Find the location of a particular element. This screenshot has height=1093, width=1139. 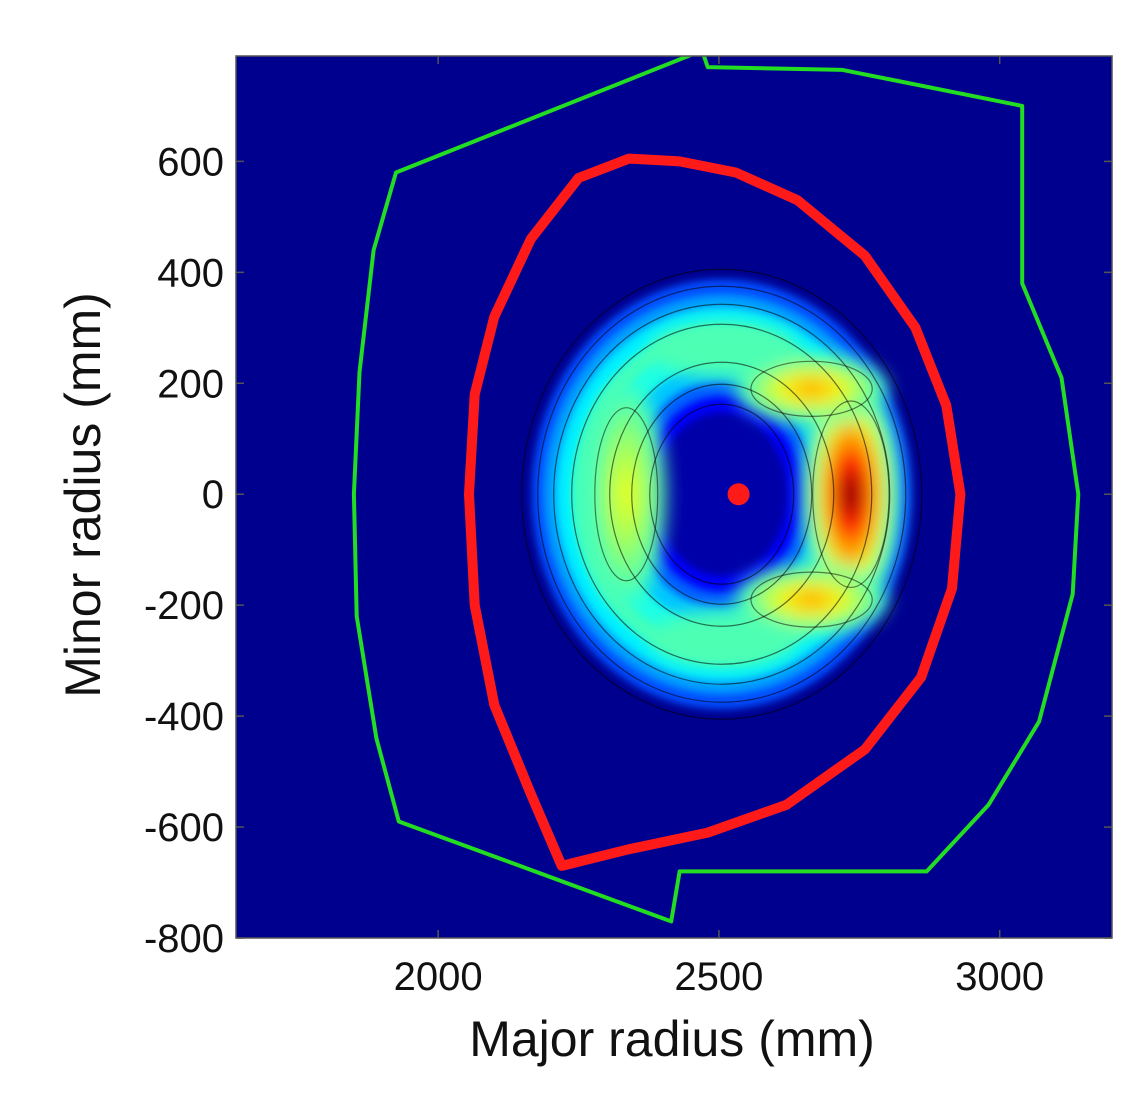

y-tick-label-6: -600 is located at coordinates (184, 828).